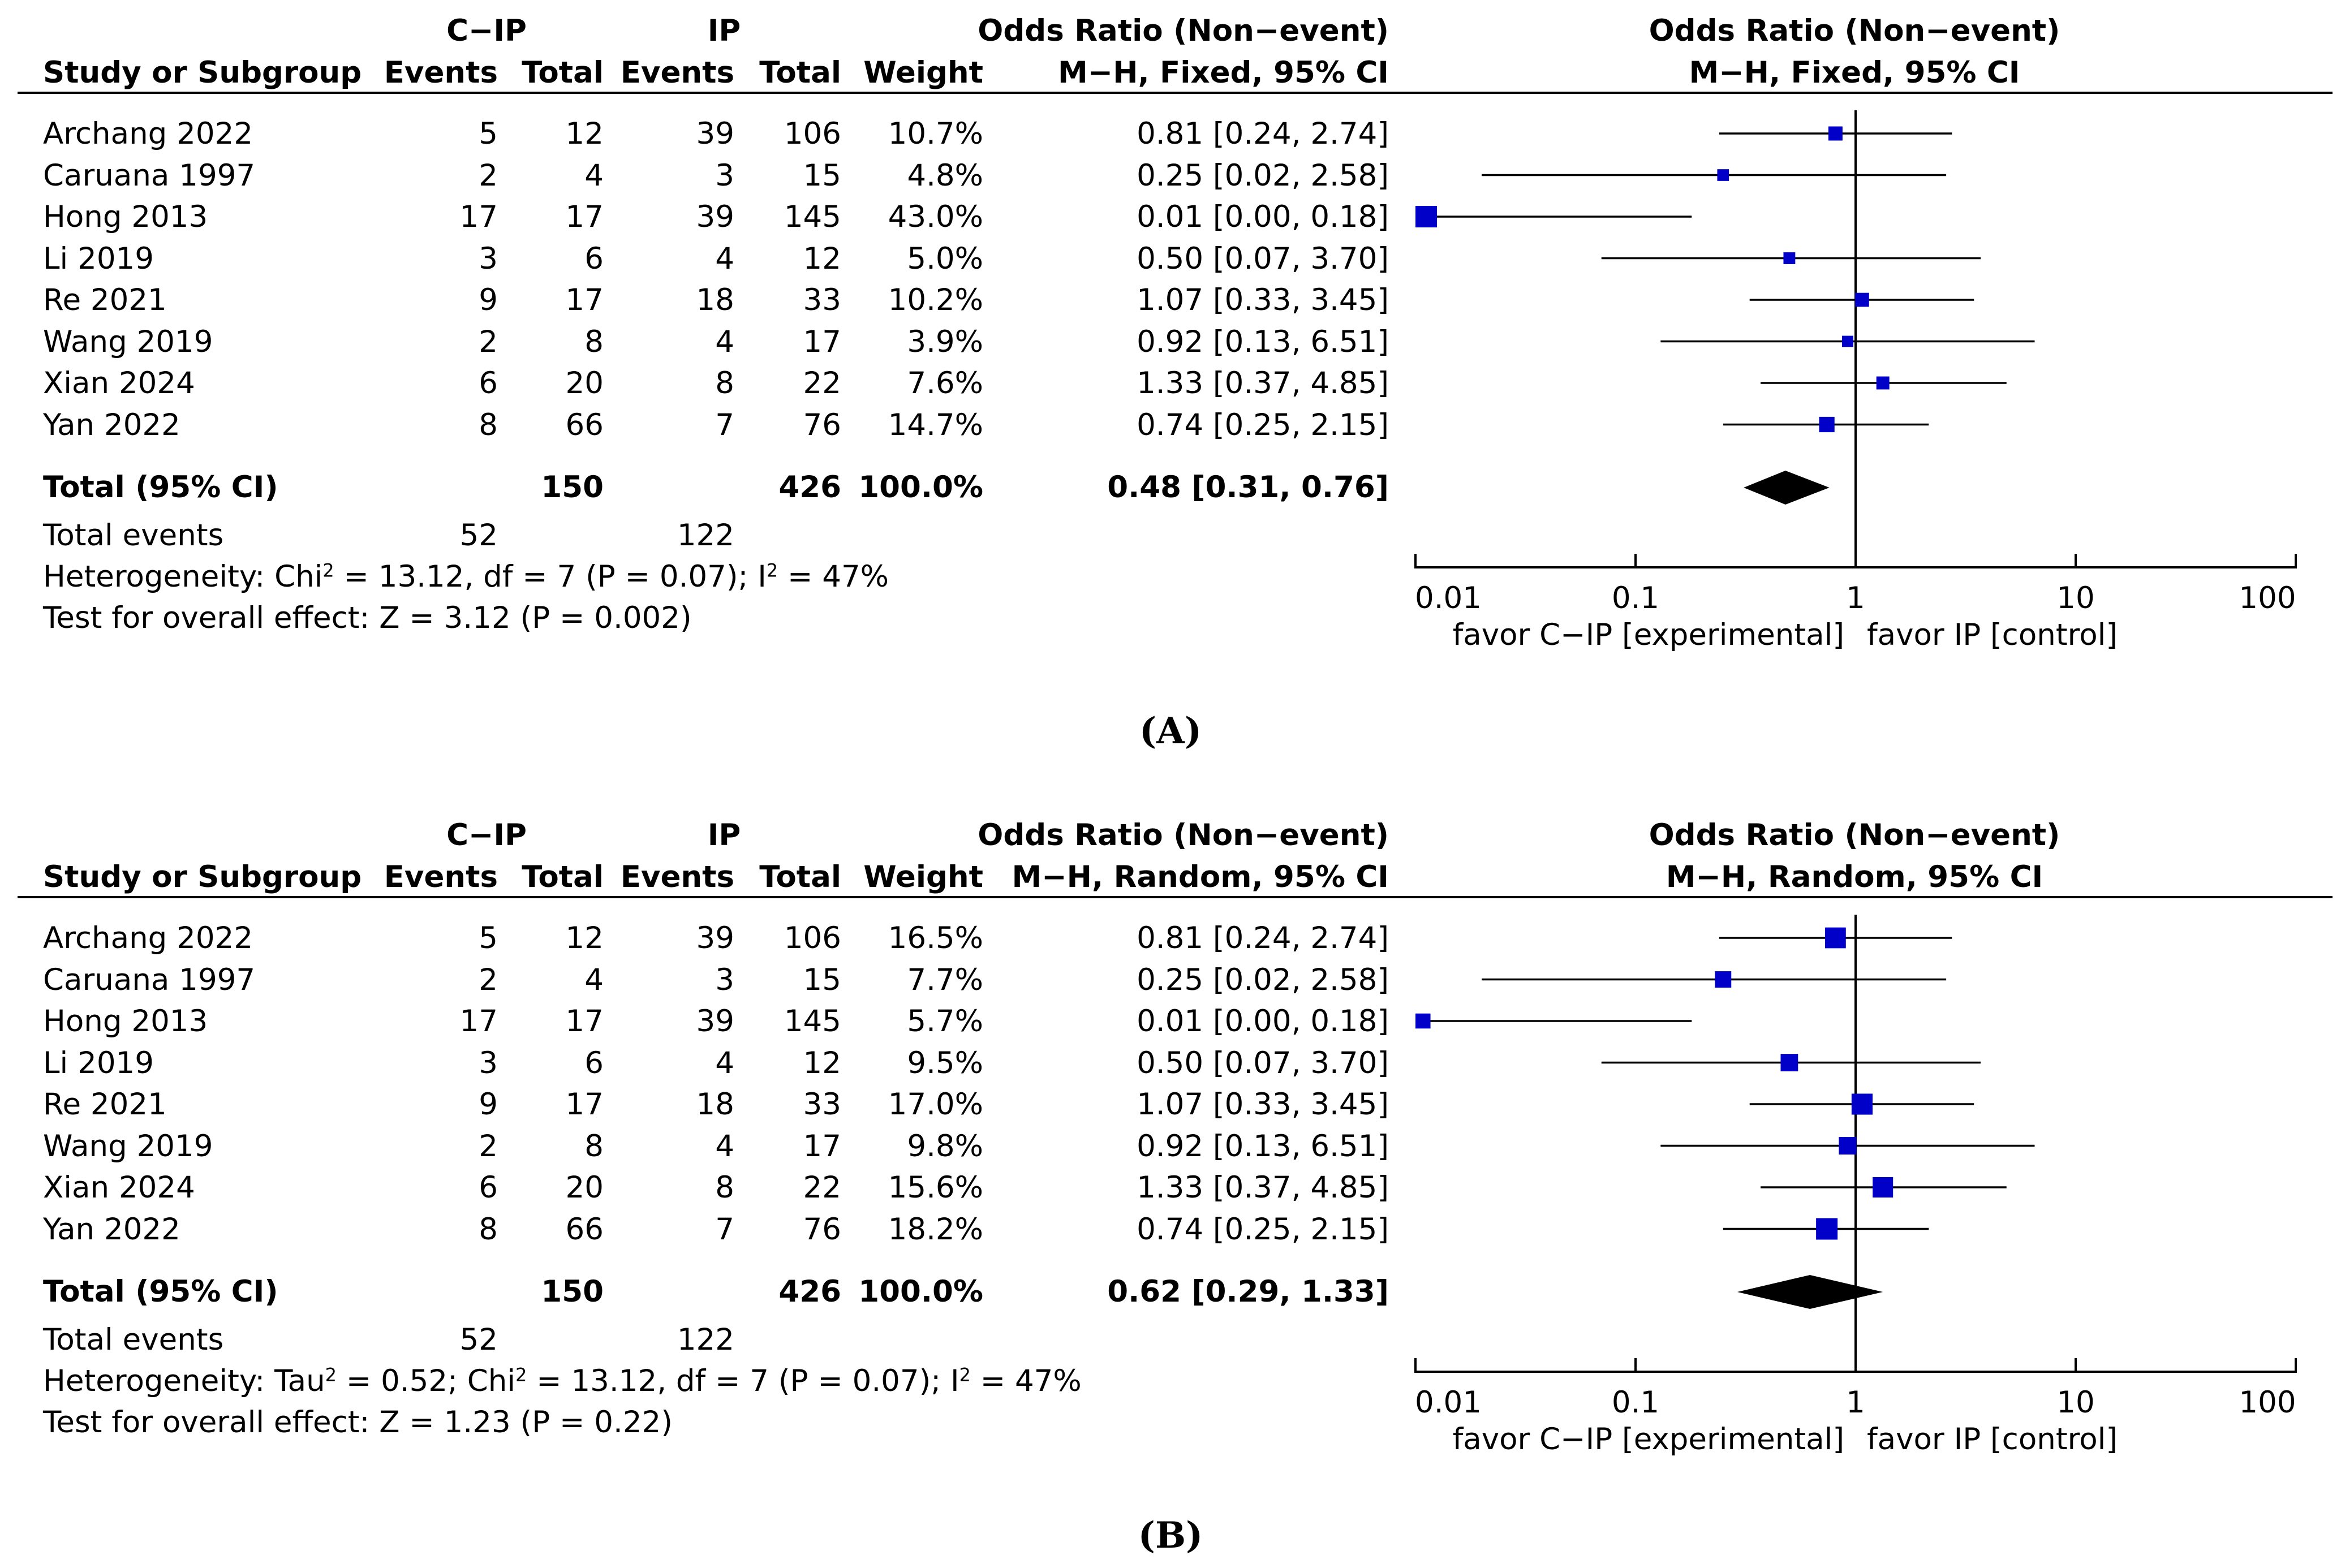 The image size is (2341, 1568). What do you see at coordinates (1856, 1402) in the screenshot?
I see `x-tick-label: 1` at bounding box center [1856, 1402].